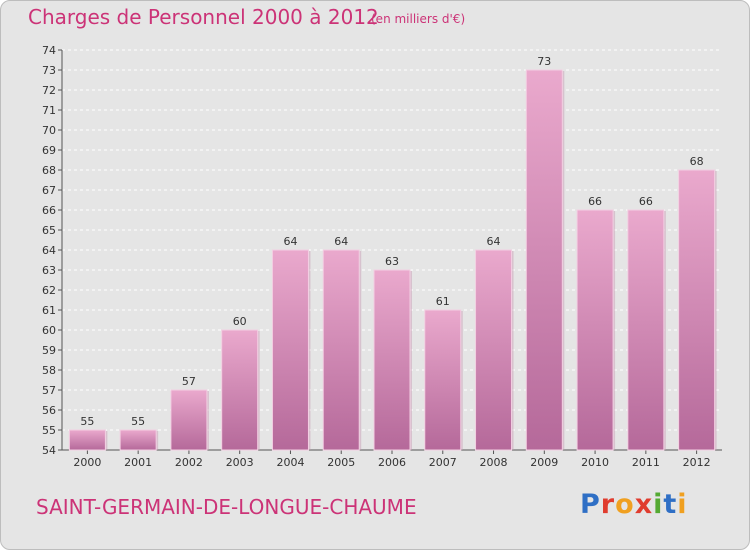 This screenshot has height=550, width=750. Describe the element at coordinates (49, 290) in the screenshot. I see `y-tick-label: 62` at that location.